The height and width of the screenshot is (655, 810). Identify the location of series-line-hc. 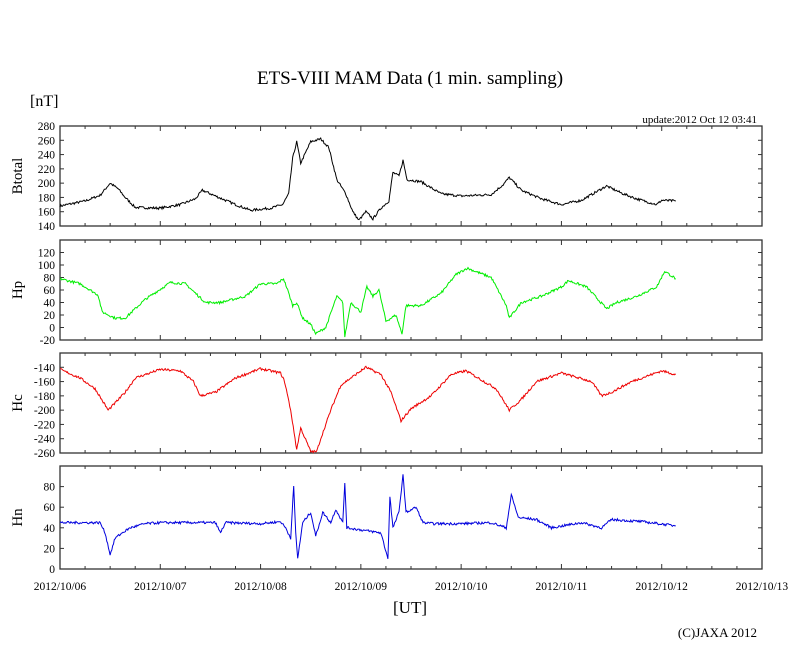
(368, 409).